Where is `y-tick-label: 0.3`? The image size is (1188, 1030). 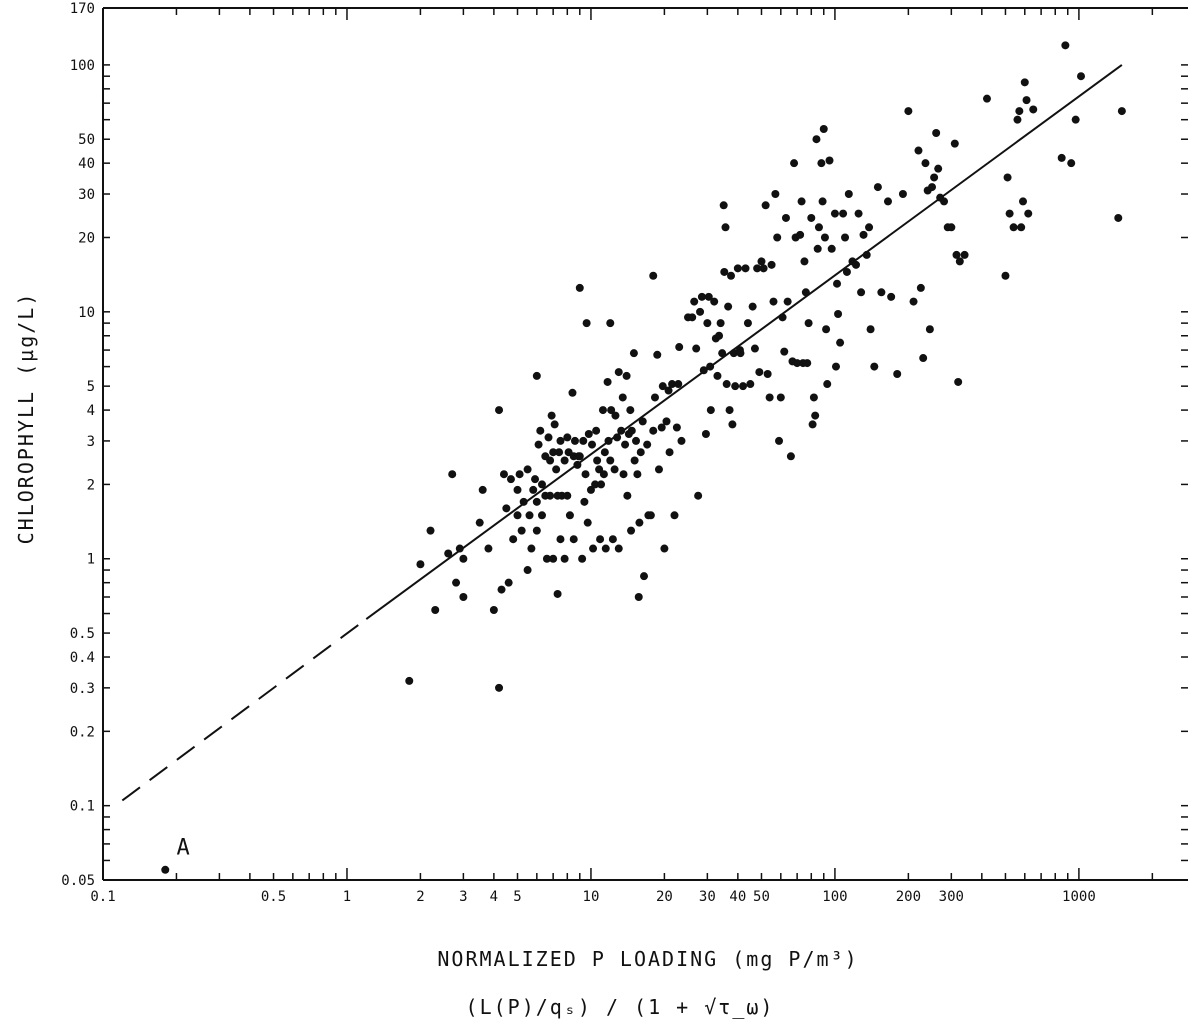
y-tick-label: 0.3 is located at coordinates (82, 689).